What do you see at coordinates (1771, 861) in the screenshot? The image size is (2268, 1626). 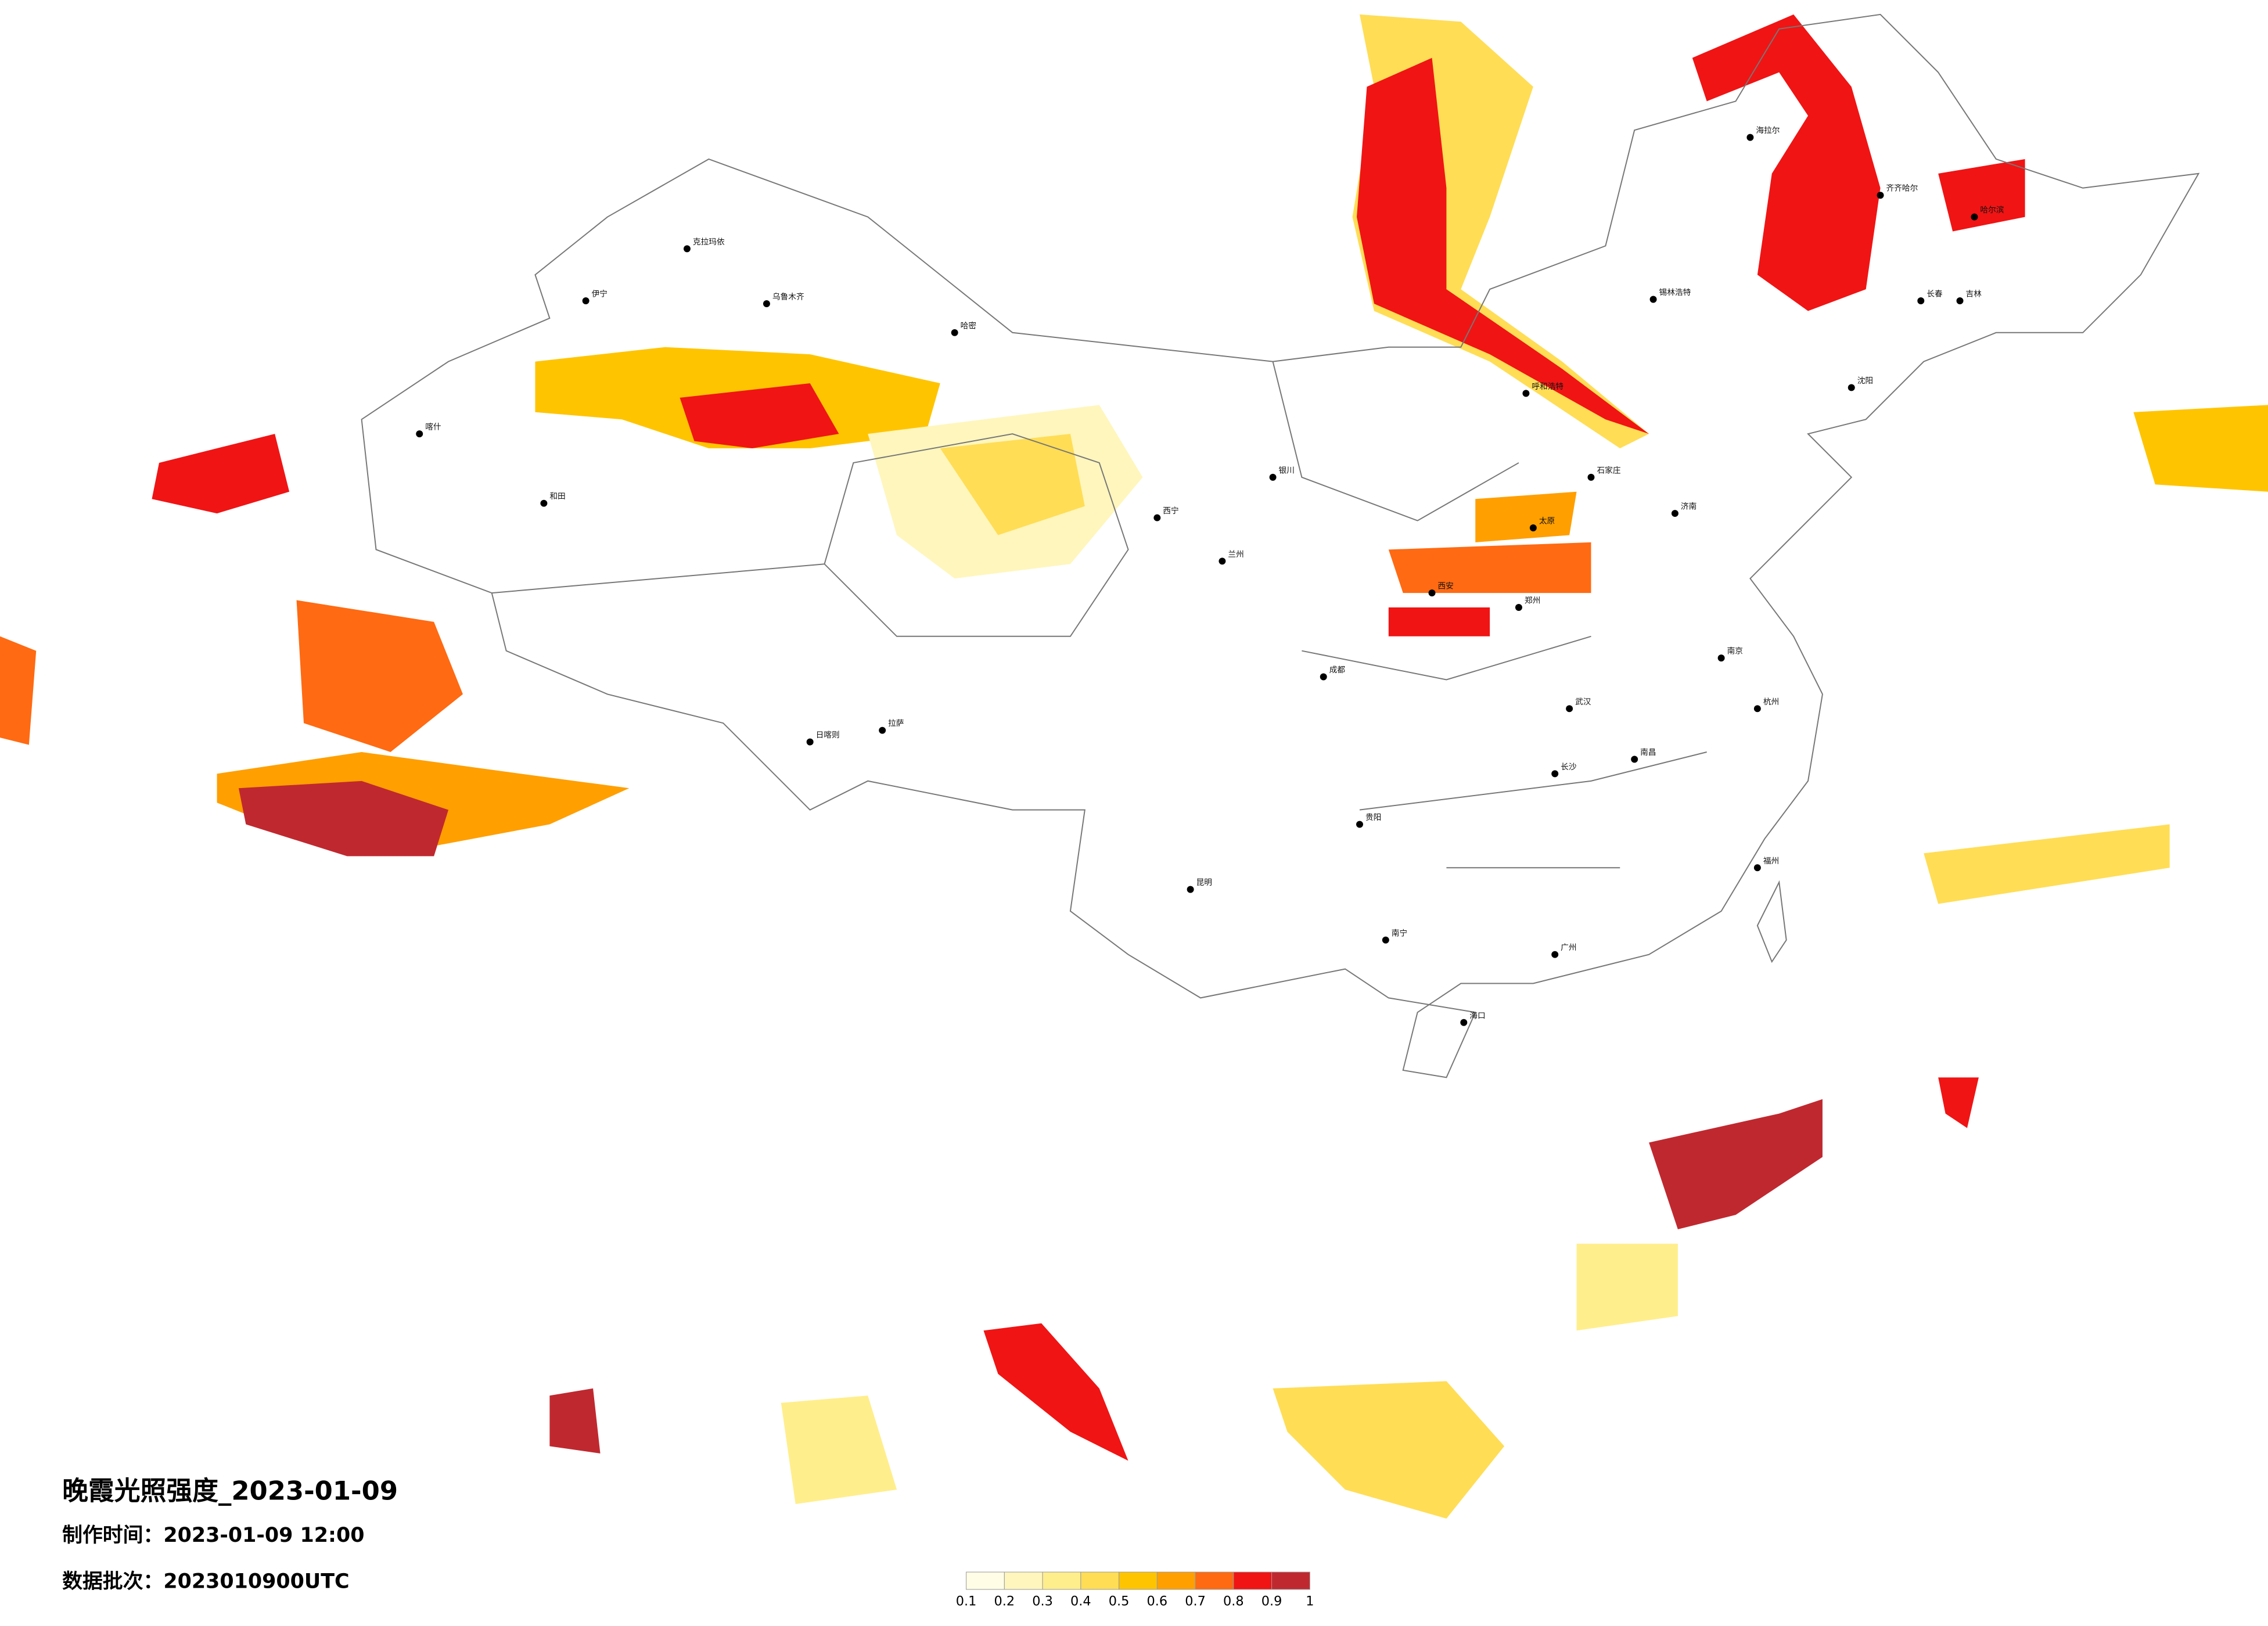 I see `city-label: 福州` at bounding box center [1771, 861].